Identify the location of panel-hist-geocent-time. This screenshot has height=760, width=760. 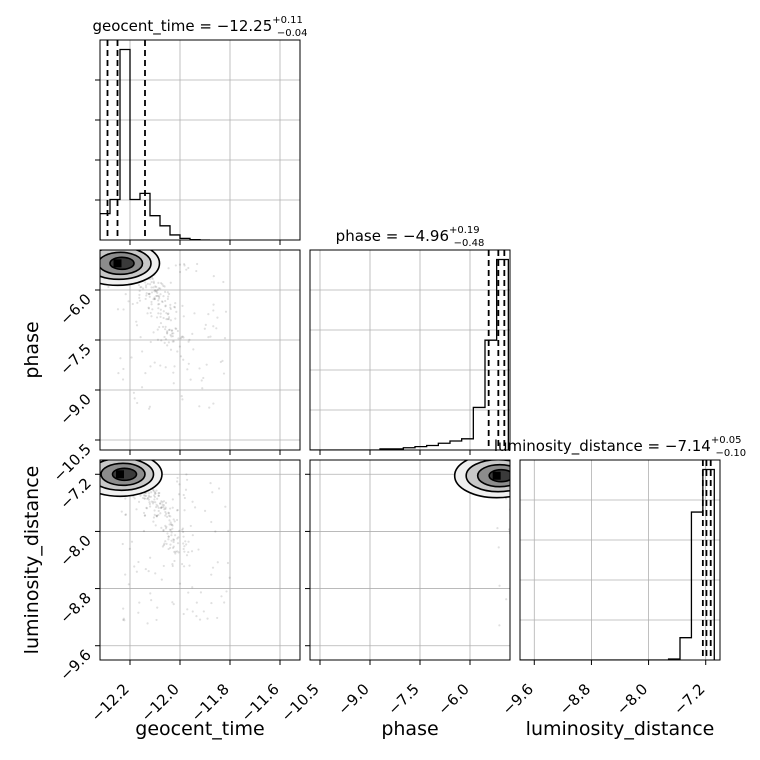
(200, 140).